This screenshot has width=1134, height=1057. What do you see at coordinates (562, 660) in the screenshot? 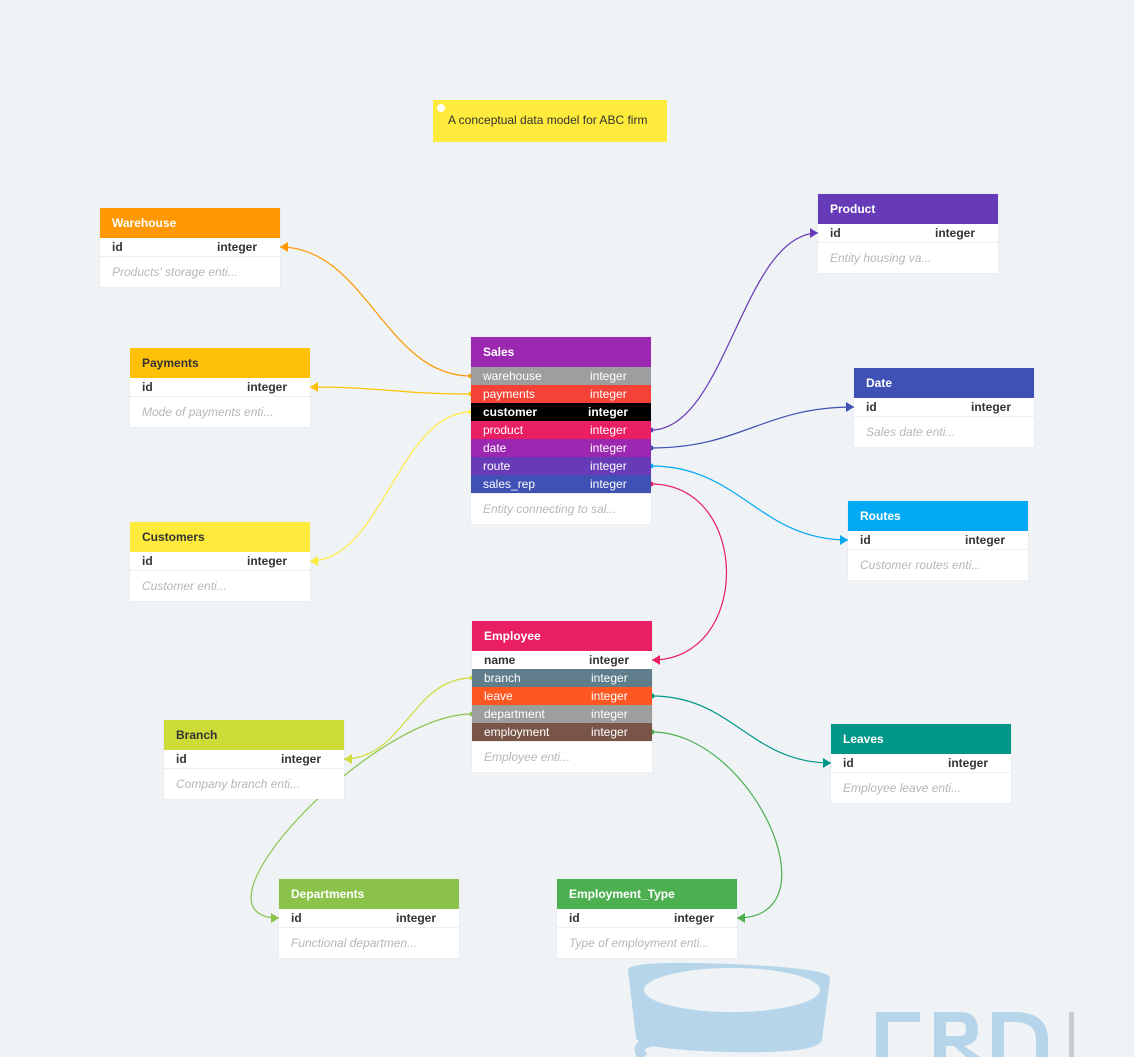
I see `table-field-row: name integer` at bounding box center [562, 660].